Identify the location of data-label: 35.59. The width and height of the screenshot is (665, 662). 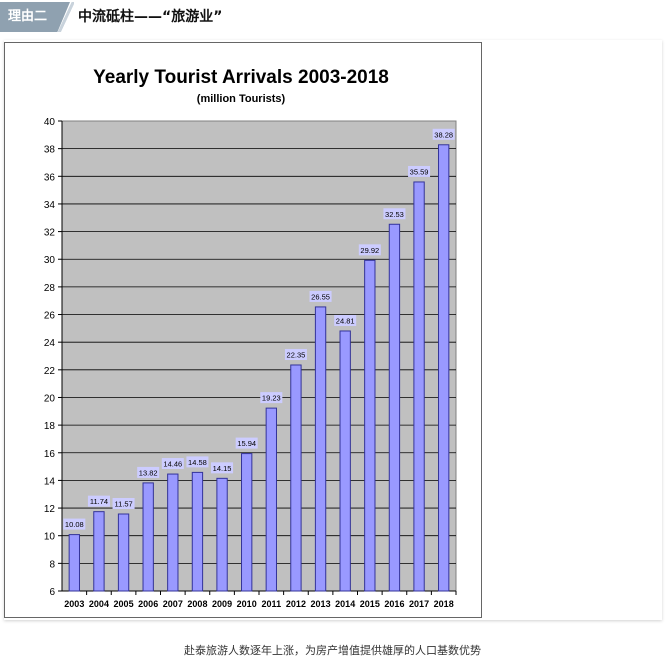
(419, 171).